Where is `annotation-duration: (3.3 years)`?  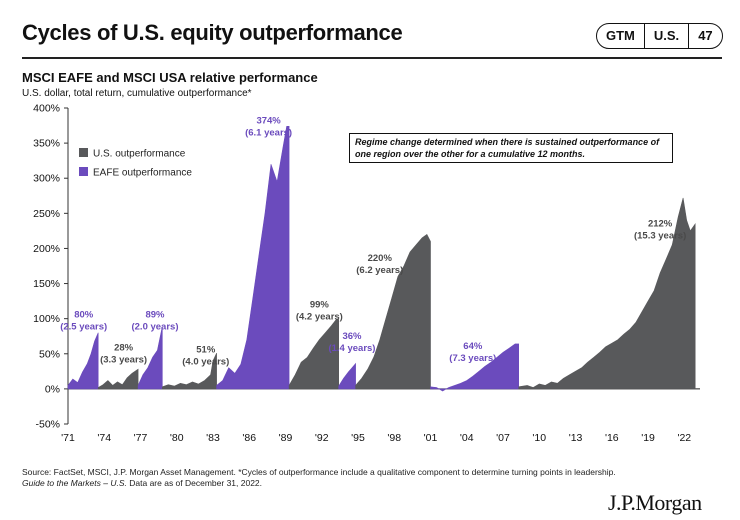
annotation-duration: (3.3 years) is located at coordinates (123, 359).